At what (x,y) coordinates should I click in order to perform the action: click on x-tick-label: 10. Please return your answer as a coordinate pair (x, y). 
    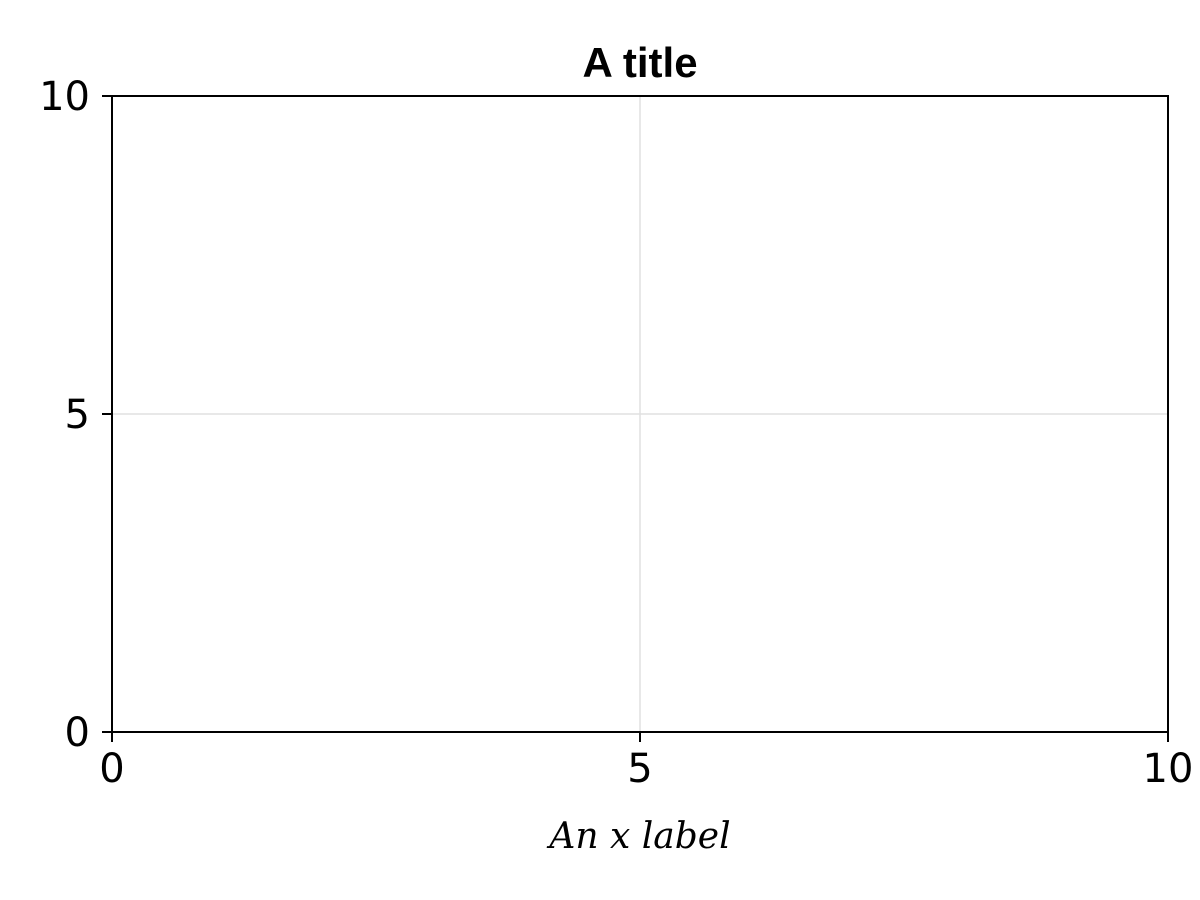
    Looking at the image, I should click on (1168, 769).